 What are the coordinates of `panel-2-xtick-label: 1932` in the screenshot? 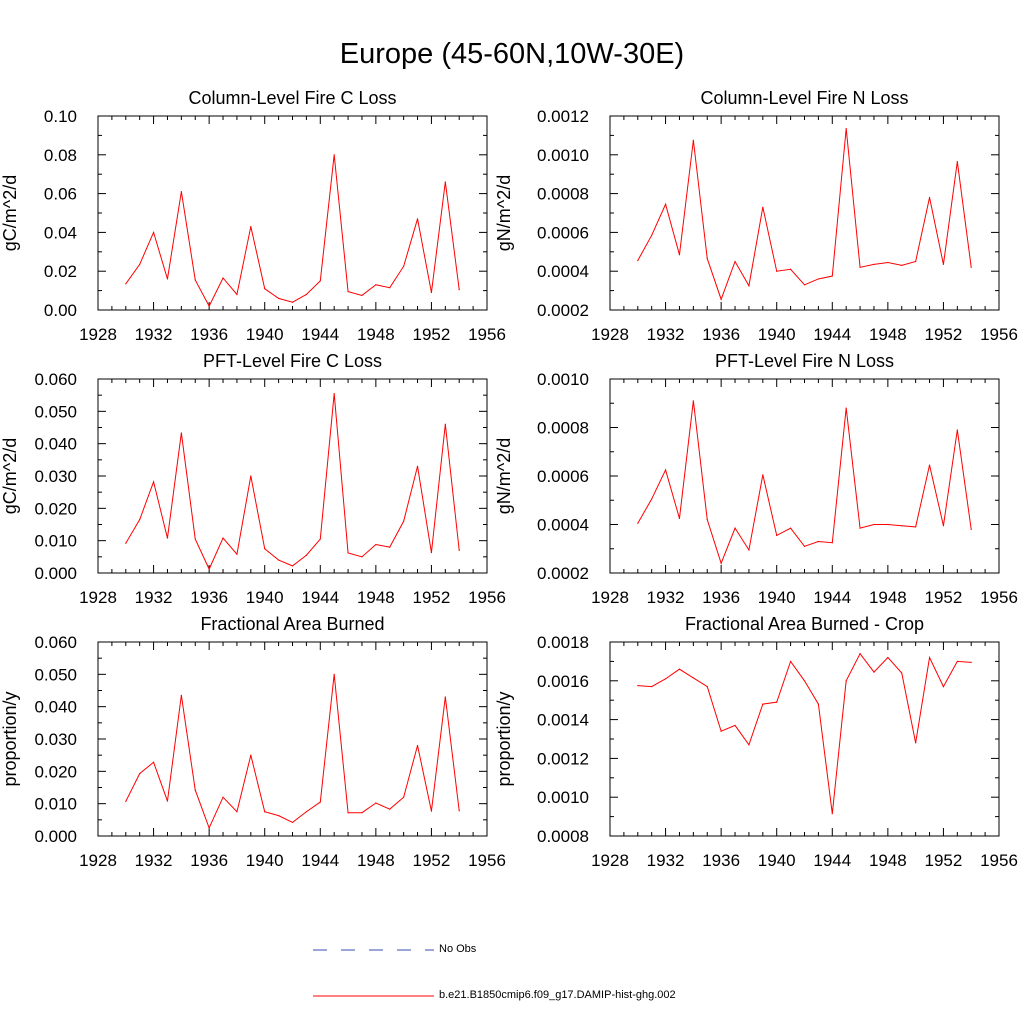 It's located at (666, 334).